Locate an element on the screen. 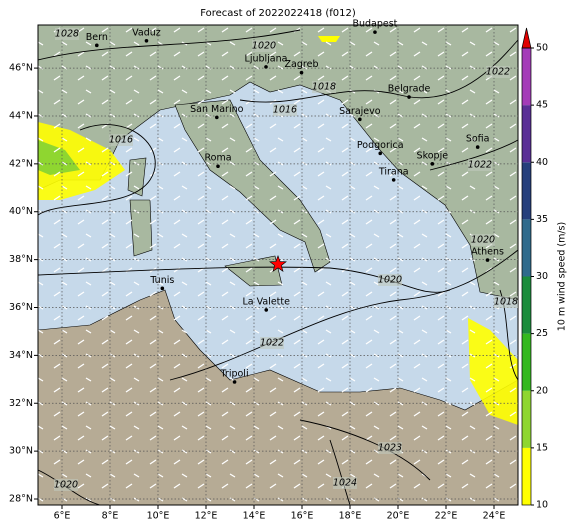 The height and width of the screenshot is (529, 576). x-tick-label: 22°E is located at coordinates (446, 516).